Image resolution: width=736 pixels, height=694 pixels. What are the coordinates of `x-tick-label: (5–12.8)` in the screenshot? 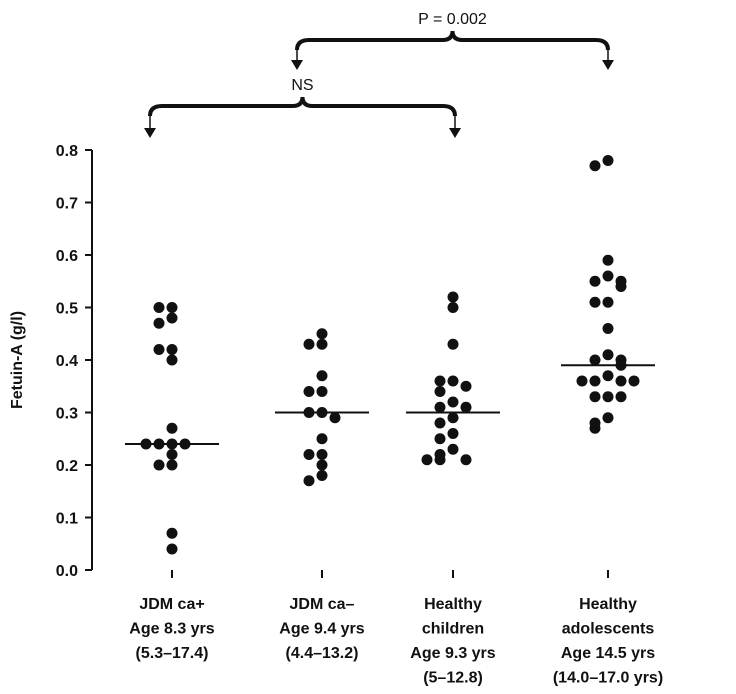 It's located at (453, 678).